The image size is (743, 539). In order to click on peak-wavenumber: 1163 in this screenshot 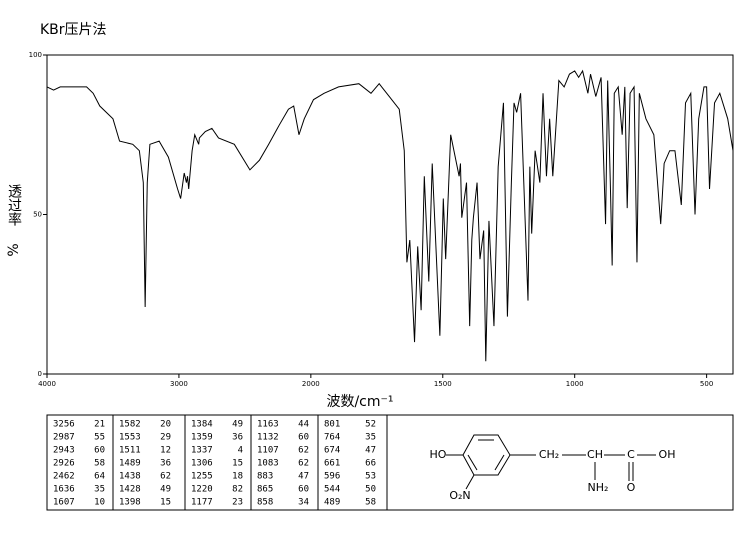, I will do `click(268, 425)`.